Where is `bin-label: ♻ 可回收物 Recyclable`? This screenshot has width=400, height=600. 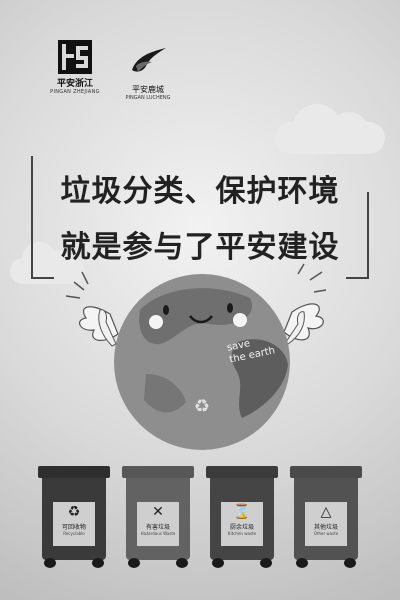 bin-label: ♻ 可回收物 Recyclable is located at coordinates (74, 524).